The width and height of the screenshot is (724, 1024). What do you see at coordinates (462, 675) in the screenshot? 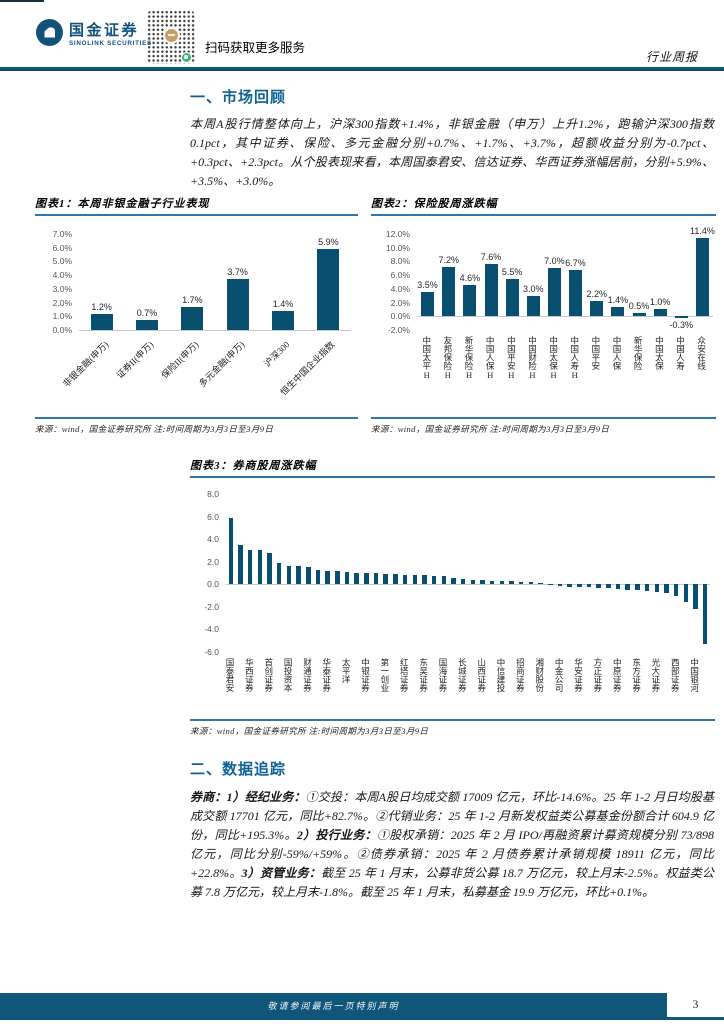
I see `category-label: 长城证券` at bounding box center [462, 675].